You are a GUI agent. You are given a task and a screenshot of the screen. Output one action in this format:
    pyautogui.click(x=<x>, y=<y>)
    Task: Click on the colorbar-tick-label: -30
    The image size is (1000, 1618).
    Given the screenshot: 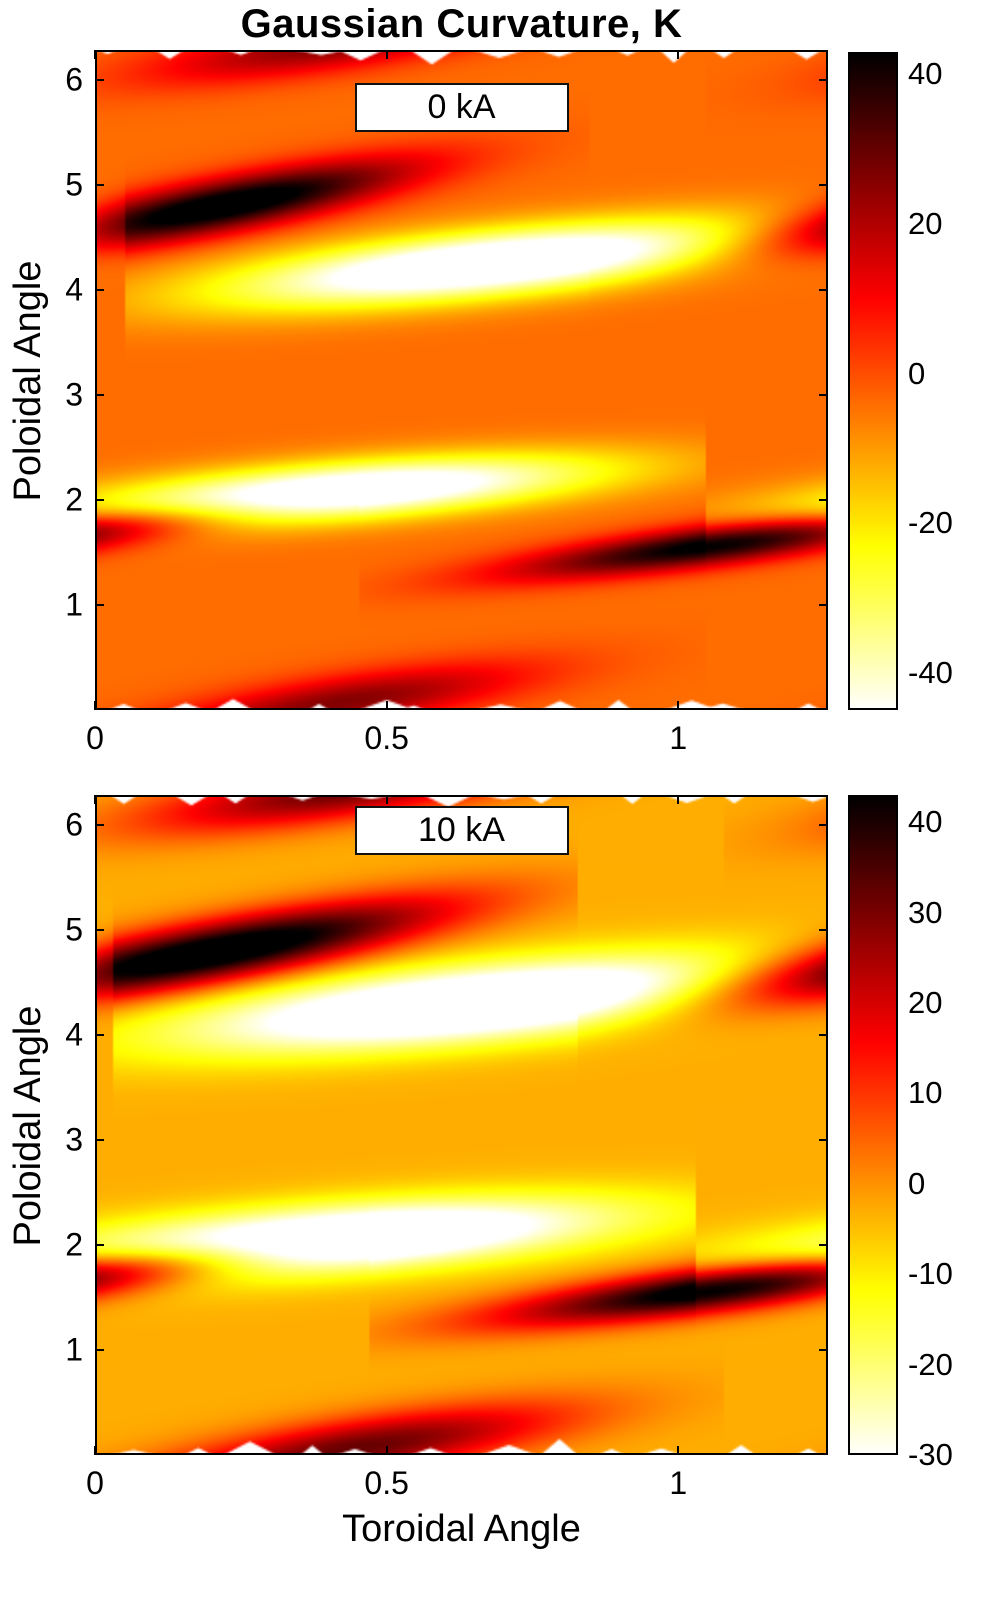 What is the action you would take?
    pyautogui.click(x=930, y=1454)
    